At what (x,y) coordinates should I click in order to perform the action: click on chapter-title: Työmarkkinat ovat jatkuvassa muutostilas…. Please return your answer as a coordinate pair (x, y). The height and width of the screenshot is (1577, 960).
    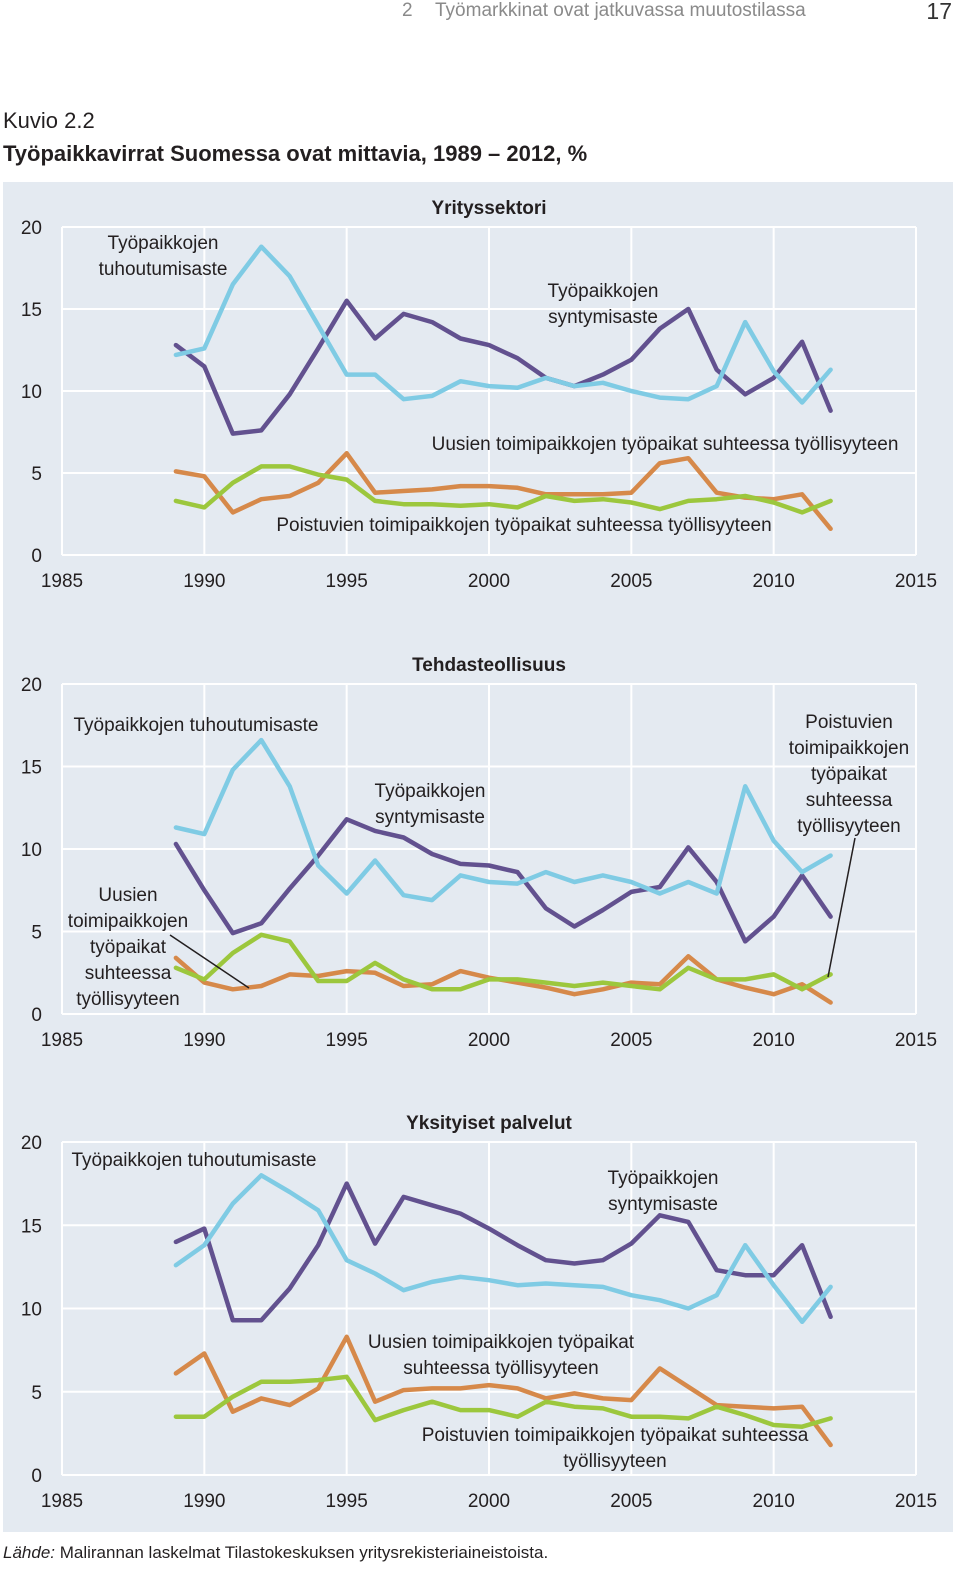
    Looking at the image, I should click on (620, 10).